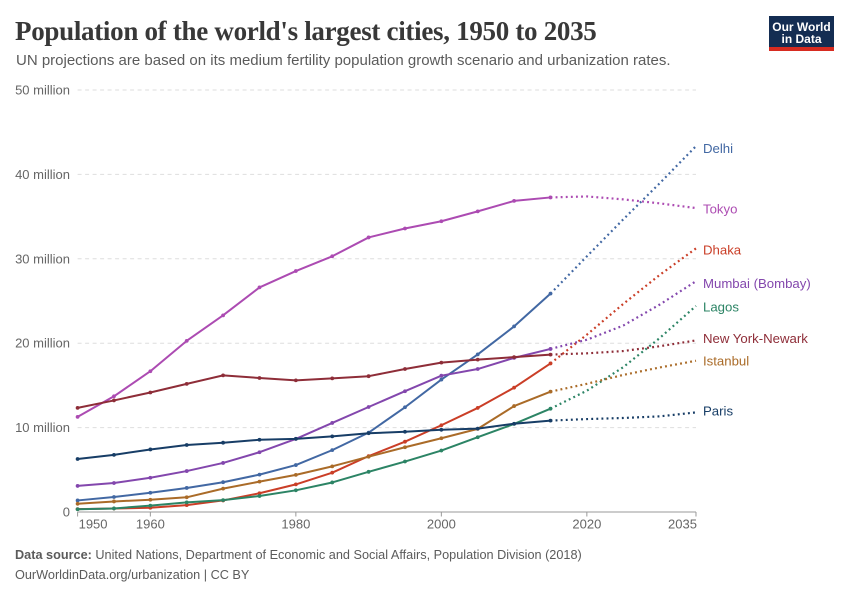 This screenshot has width=850, height=600. I want to click on svg-text: 0, so click(66, 512).